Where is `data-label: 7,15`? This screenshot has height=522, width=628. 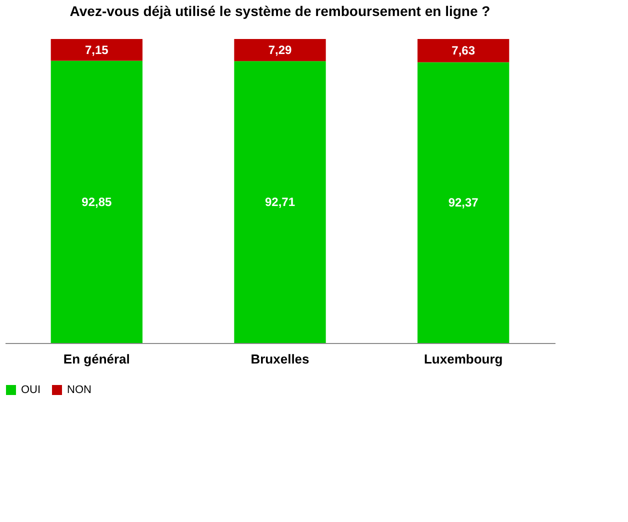
data-label: 7,15 is located at coordinates (96, 49).